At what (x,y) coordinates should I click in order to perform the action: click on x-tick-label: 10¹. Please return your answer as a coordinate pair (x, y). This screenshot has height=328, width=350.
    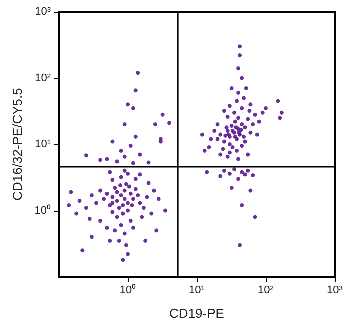
    Looking at the image, I should click on (197, 290).